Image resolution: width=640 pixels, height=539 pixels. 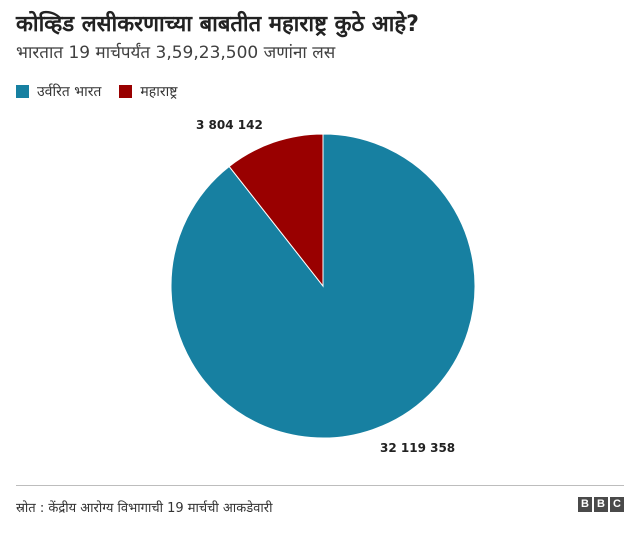 What do you see at coordinates (320, 485) in the screenshot?
I see `footer-divider` at bounding box center [320, 485].